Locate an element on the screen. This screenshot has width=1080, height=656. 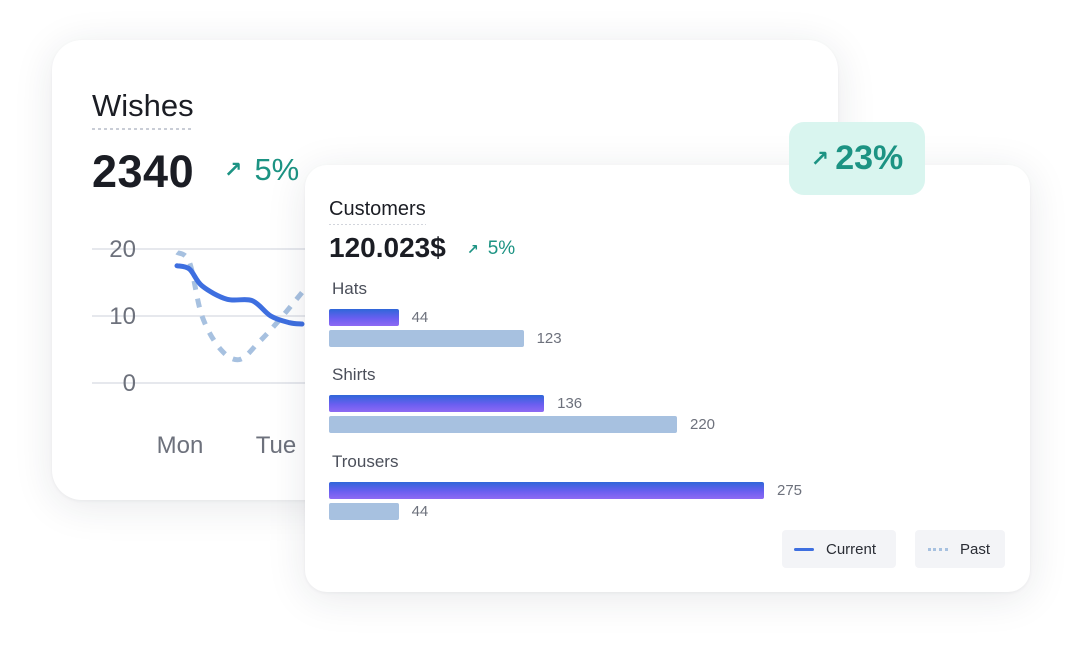
wishes-delta: ↗ 5% is located at coordinates (261, 170).